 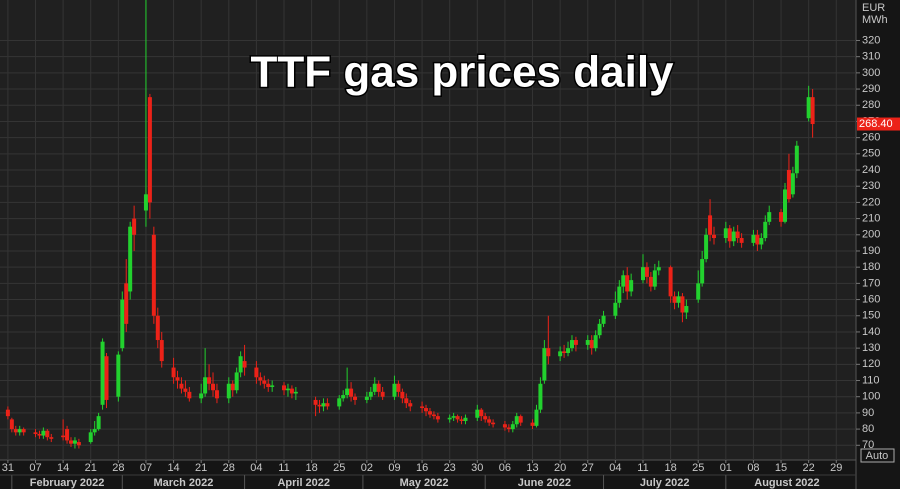 What do you see at coordinates (871, 332) in the screenshot?
I see `y-tick-label: 140` at bounding box center [871, 332].